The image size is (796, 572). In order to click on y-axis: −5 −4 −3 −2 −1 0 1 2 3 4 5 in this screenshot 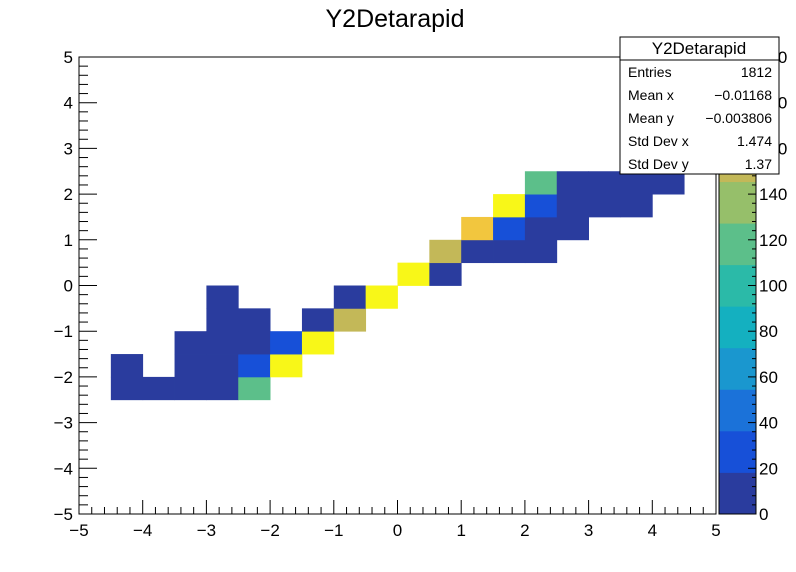, I will do `click(75, 286)`.